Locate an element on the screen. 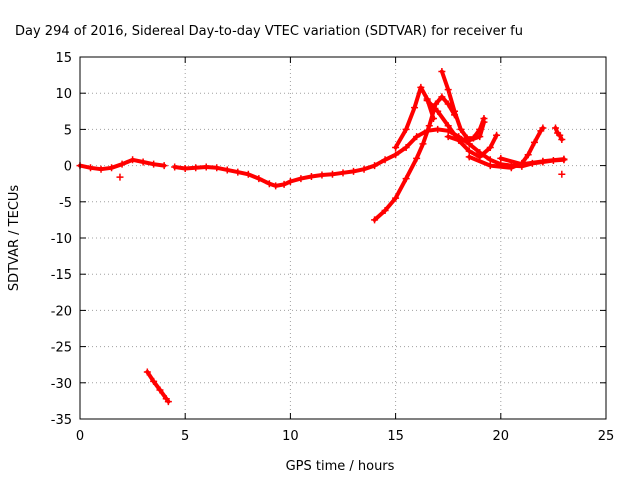  x-tick-label: 10 is located at coordinates (290, 436).